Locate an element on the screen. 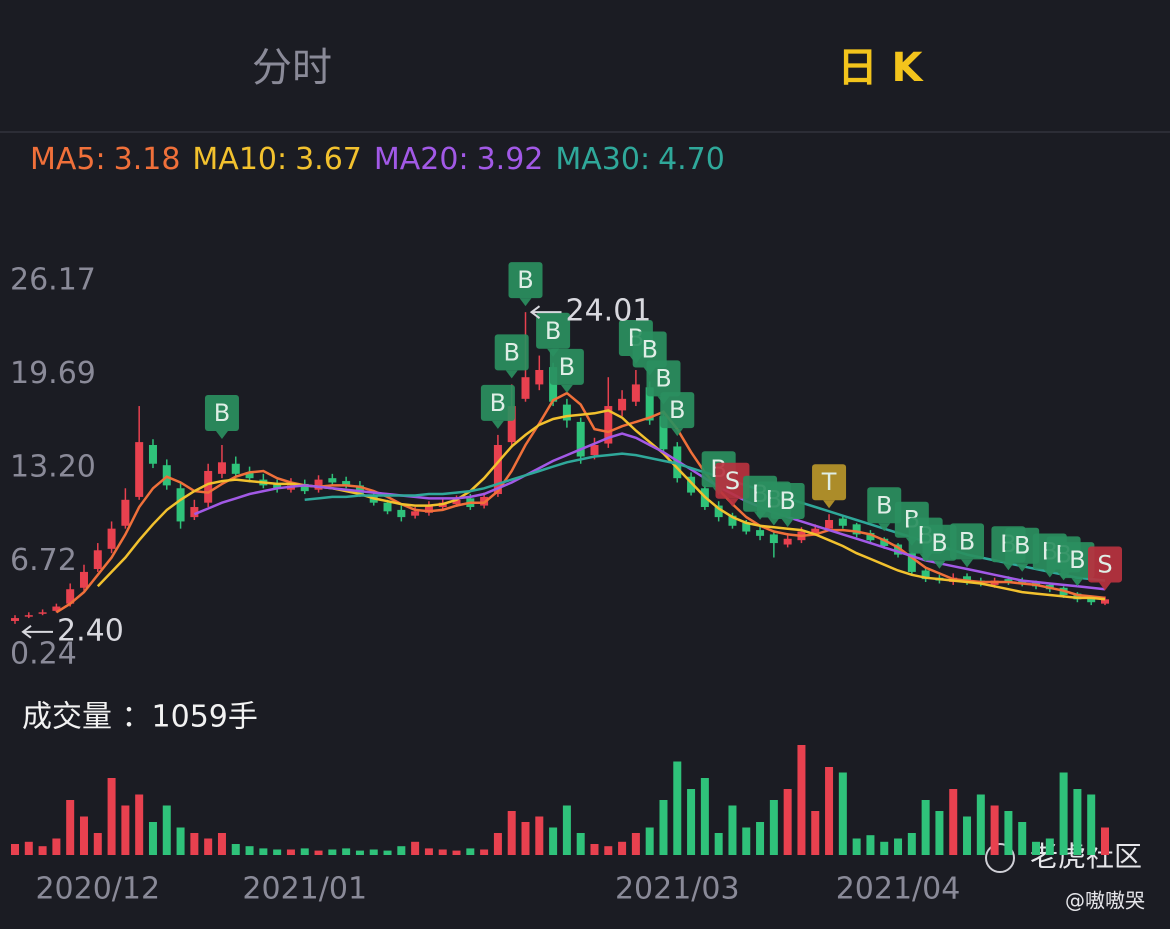  tab-daily: 日 K is located at coordinates (881, 68).